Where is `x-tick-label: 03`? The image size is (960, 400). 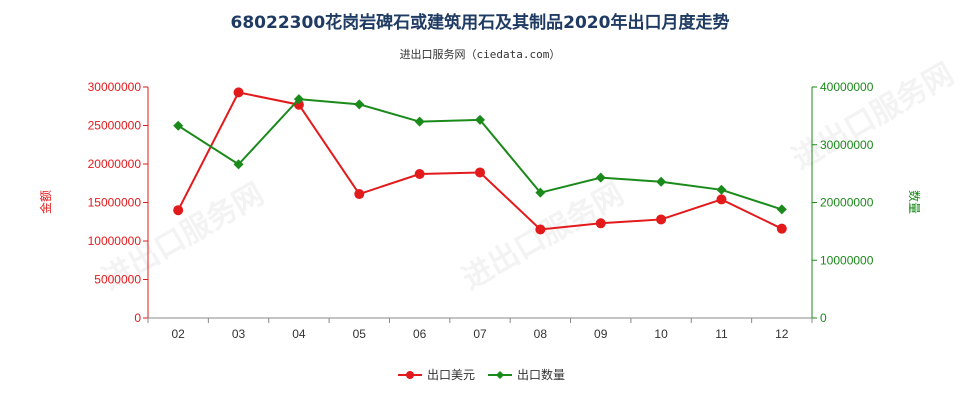 x-tick-label: 03 is located at coordinates (239, 334).